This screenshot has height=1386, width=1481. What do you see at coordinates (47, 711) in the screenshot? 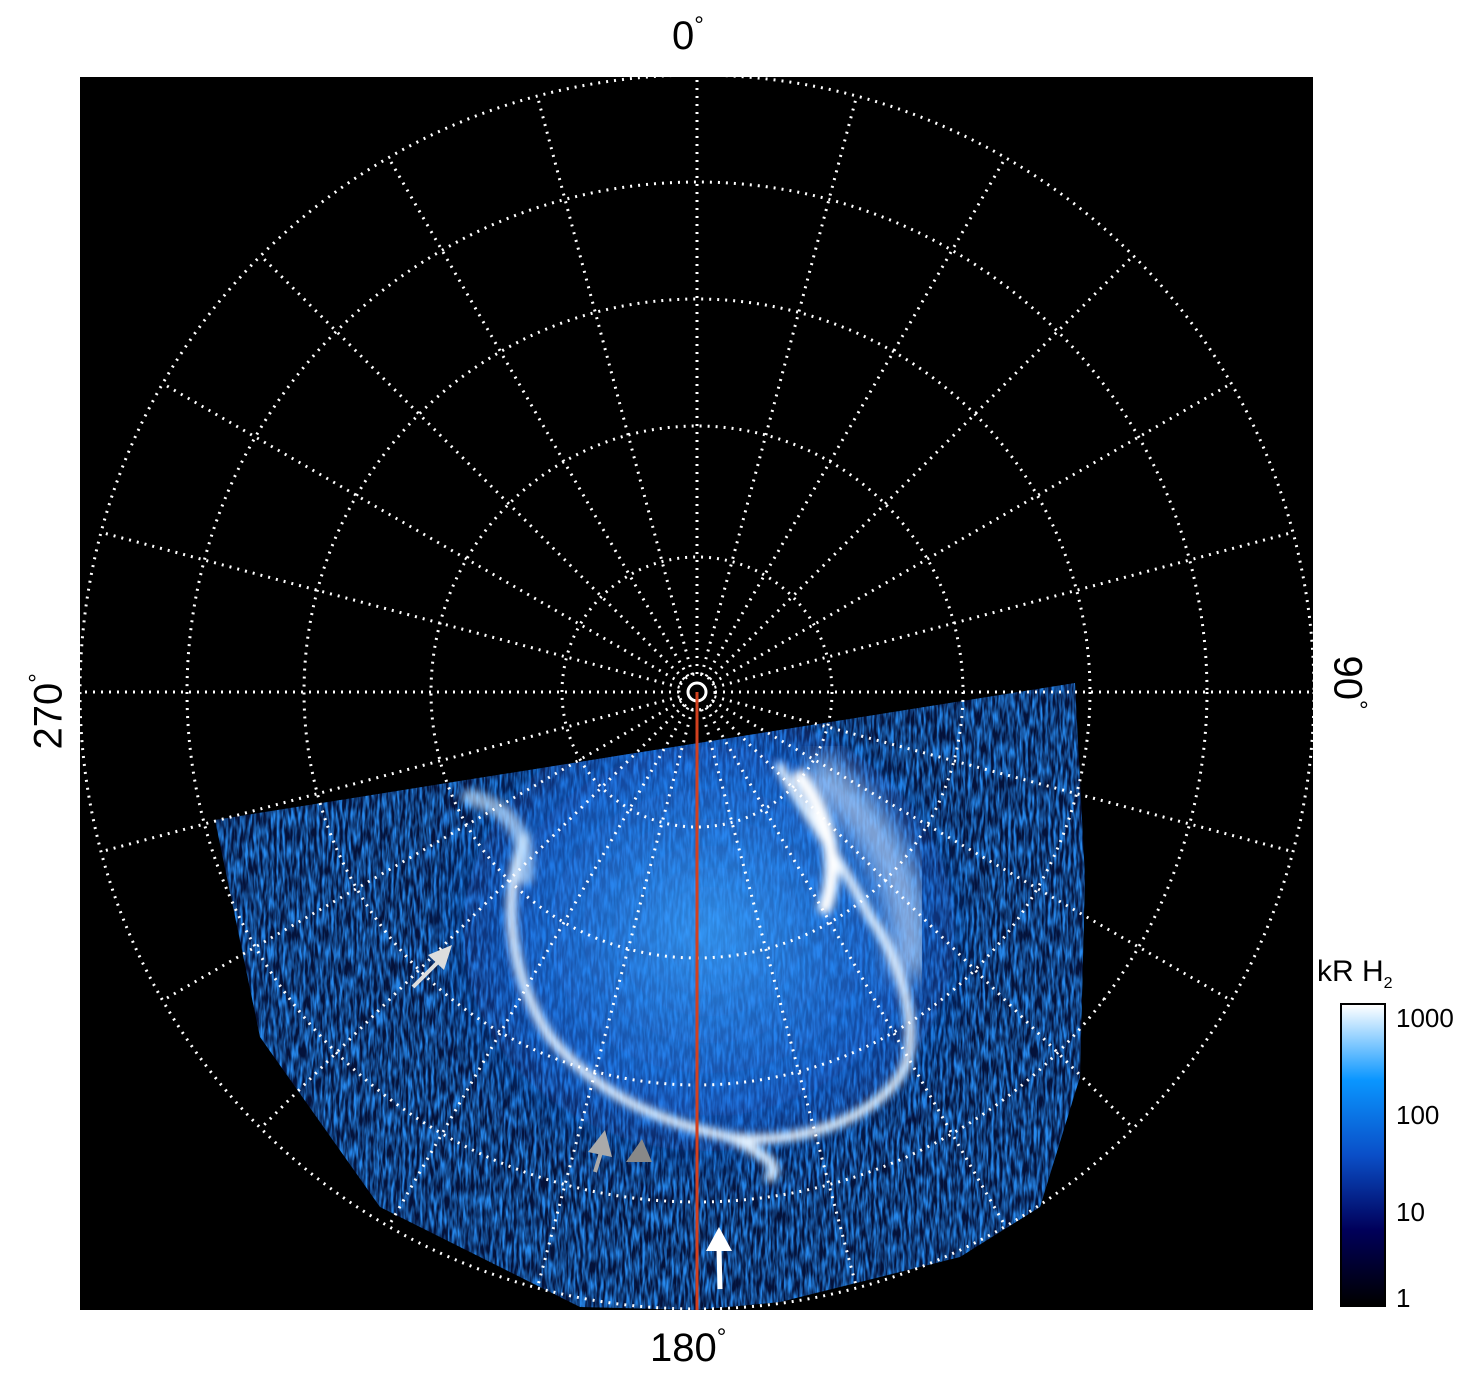
I see `label-270deg: 270°` at bounding box center [47, 711].